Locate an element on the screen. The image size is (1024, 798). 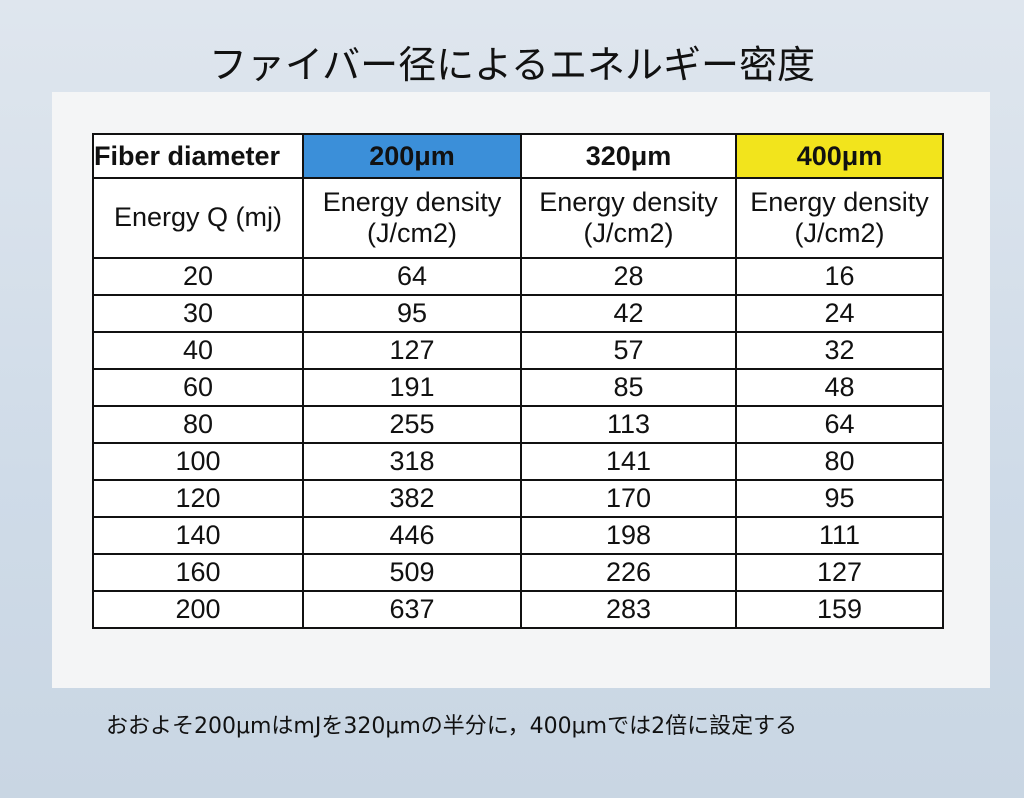
data-cell: 100 is located at coordinates (198, 461).